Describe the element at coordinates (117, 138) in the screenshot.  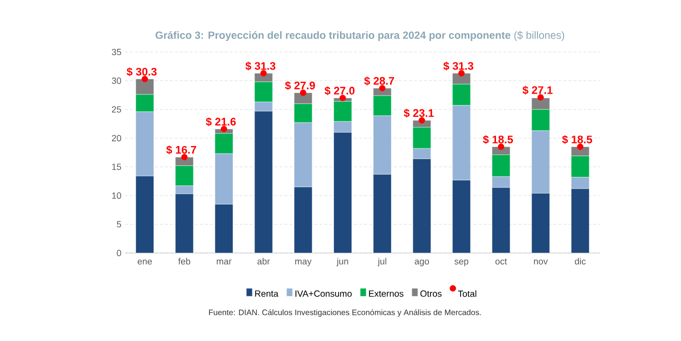
I see `y-tick-label: 20` at that location.